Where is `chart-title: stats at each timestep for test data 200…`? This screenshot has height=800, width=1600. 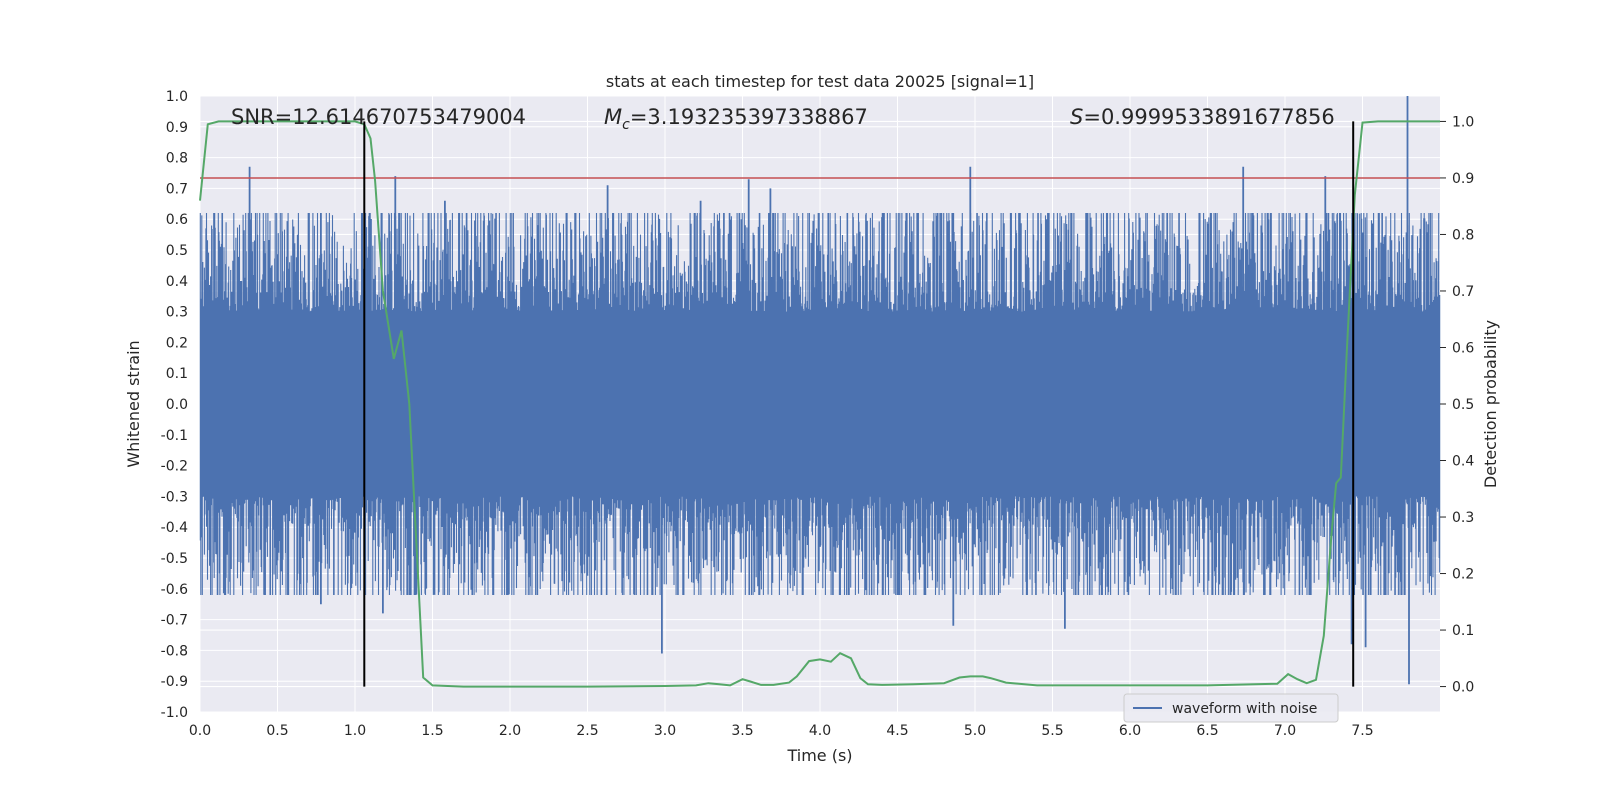 chart-title: stats at each timestep for test data 200… is located at coordinates (820, 81).